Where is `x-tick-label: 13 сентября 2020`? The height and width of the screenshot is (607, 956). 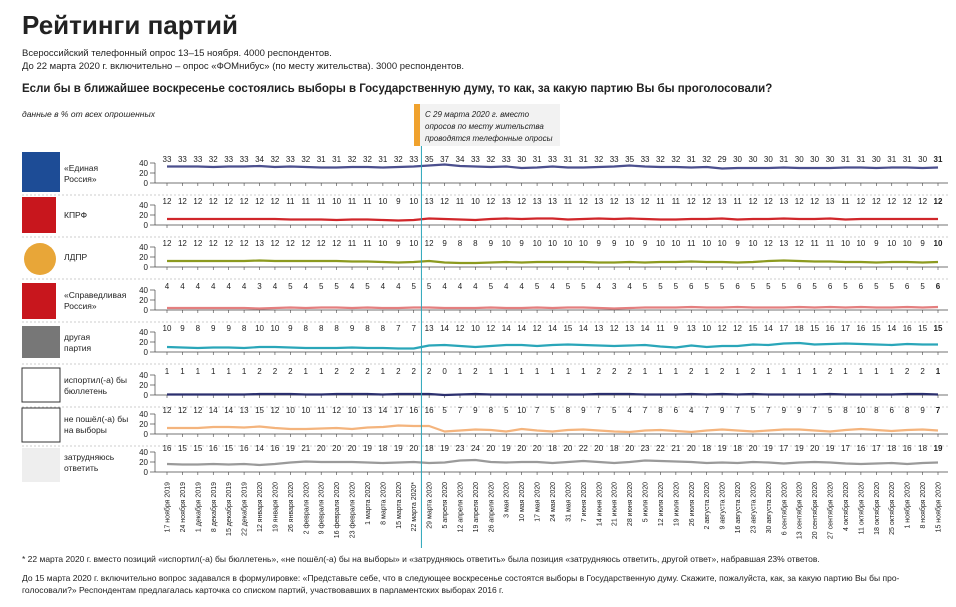
x-tick-label: 13 сентября 2020 is located at coordinates (800, 510).